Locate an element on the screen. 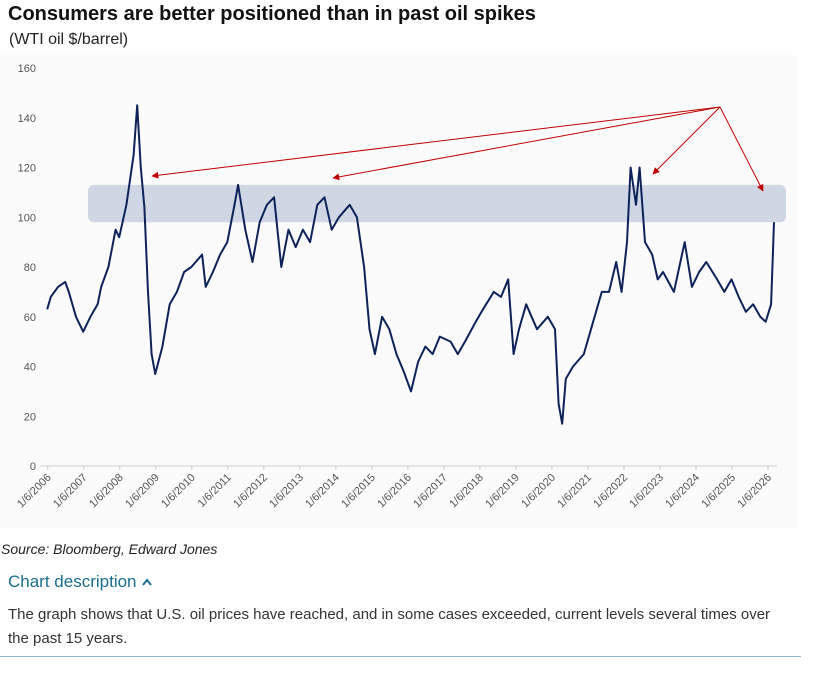 This screenshot has height=676, width=815. y-tick-label: 20 is located at coordinates (30, 417).